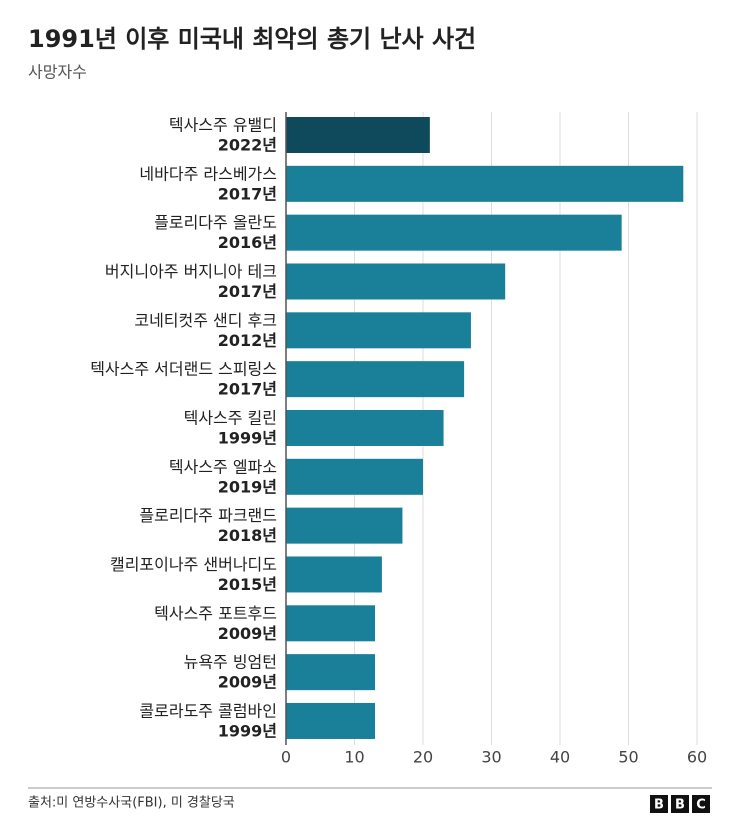 The width and height of the screenshot is (743, 826). What do you see at coordinates (223, 125) in the screenshot?
I see `y-tick-label: 텍사스주 유밸디` at bounding box center [223, 125].